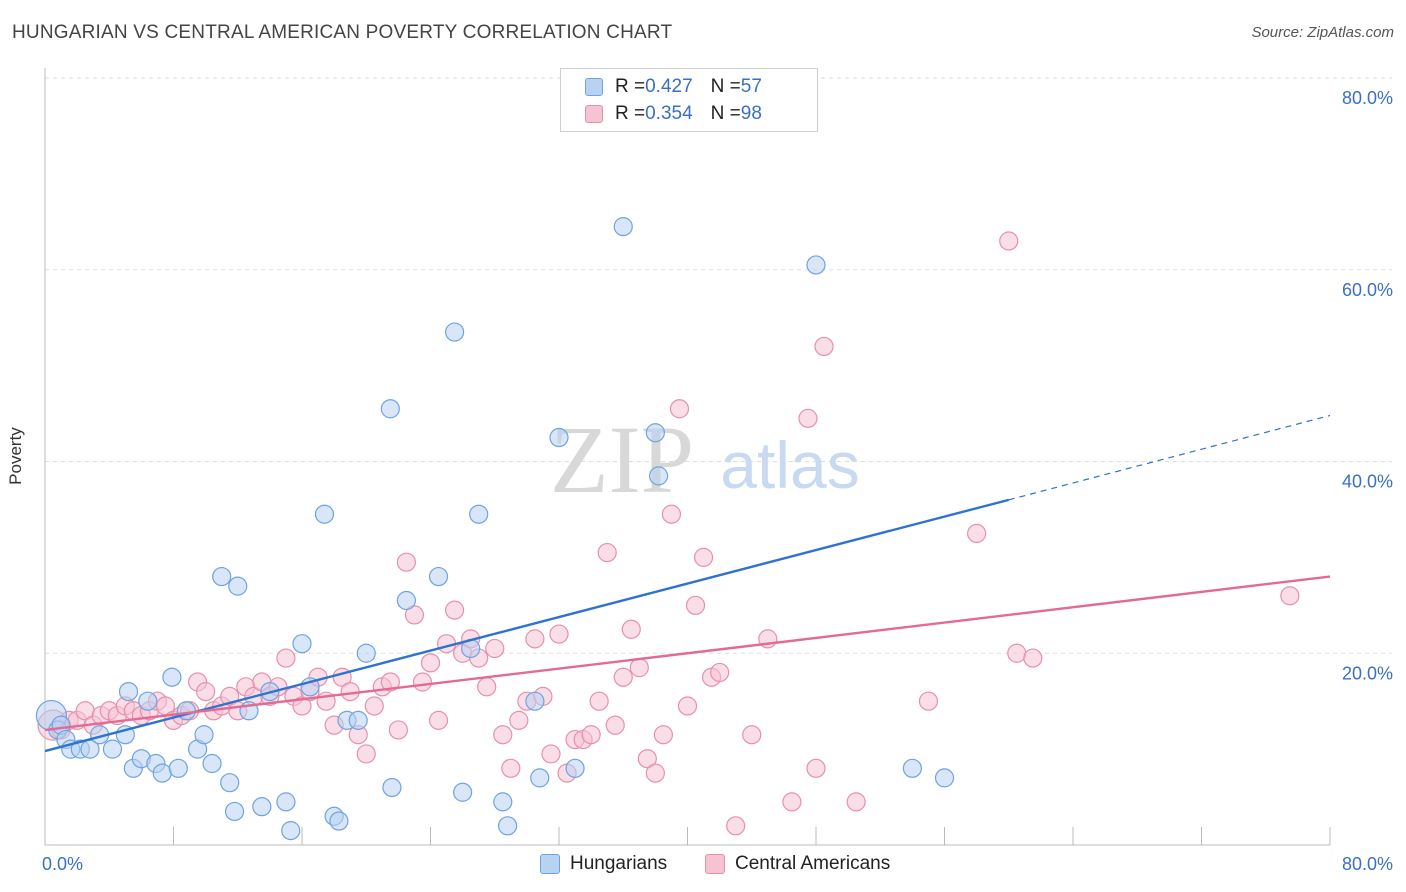 Image resolution: width=1406 pixels, height=892 pixels. Describe the element at coordinates (669, 113) in the screenshot. I see `legend-r-value: 0.354` at that location.